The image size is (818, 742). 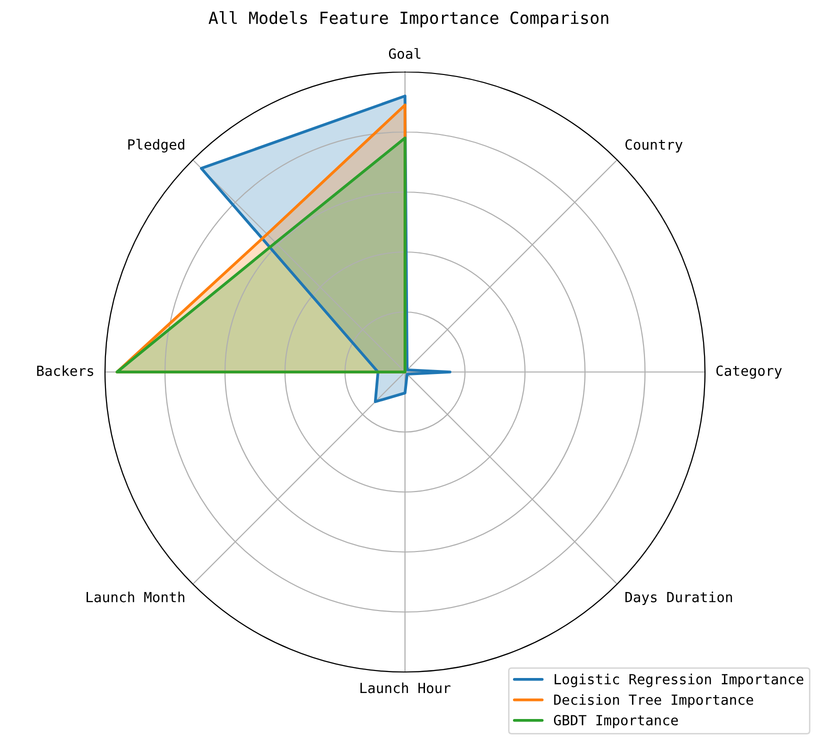 What do you see at coordinates (65, 370) in the screenshot?
I see `spoke-label: Backers` at bounding box center [65, 370].